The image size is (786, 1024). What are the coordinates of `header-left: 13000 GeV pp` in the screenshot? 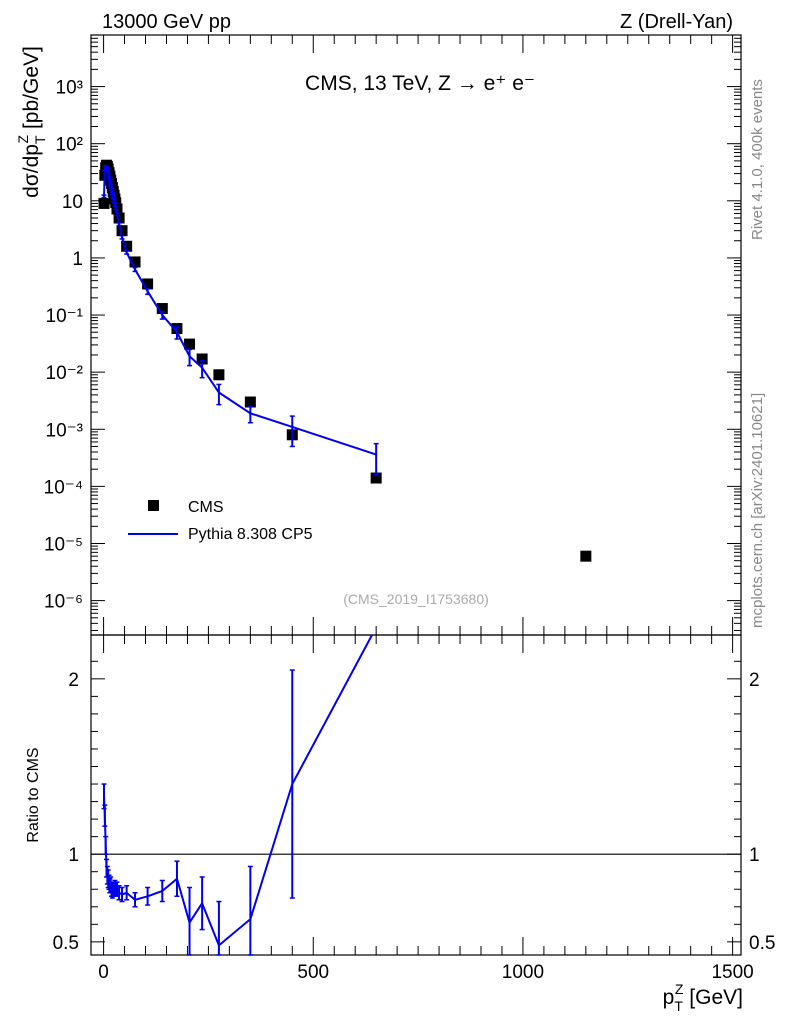 It's located at (166, 22).